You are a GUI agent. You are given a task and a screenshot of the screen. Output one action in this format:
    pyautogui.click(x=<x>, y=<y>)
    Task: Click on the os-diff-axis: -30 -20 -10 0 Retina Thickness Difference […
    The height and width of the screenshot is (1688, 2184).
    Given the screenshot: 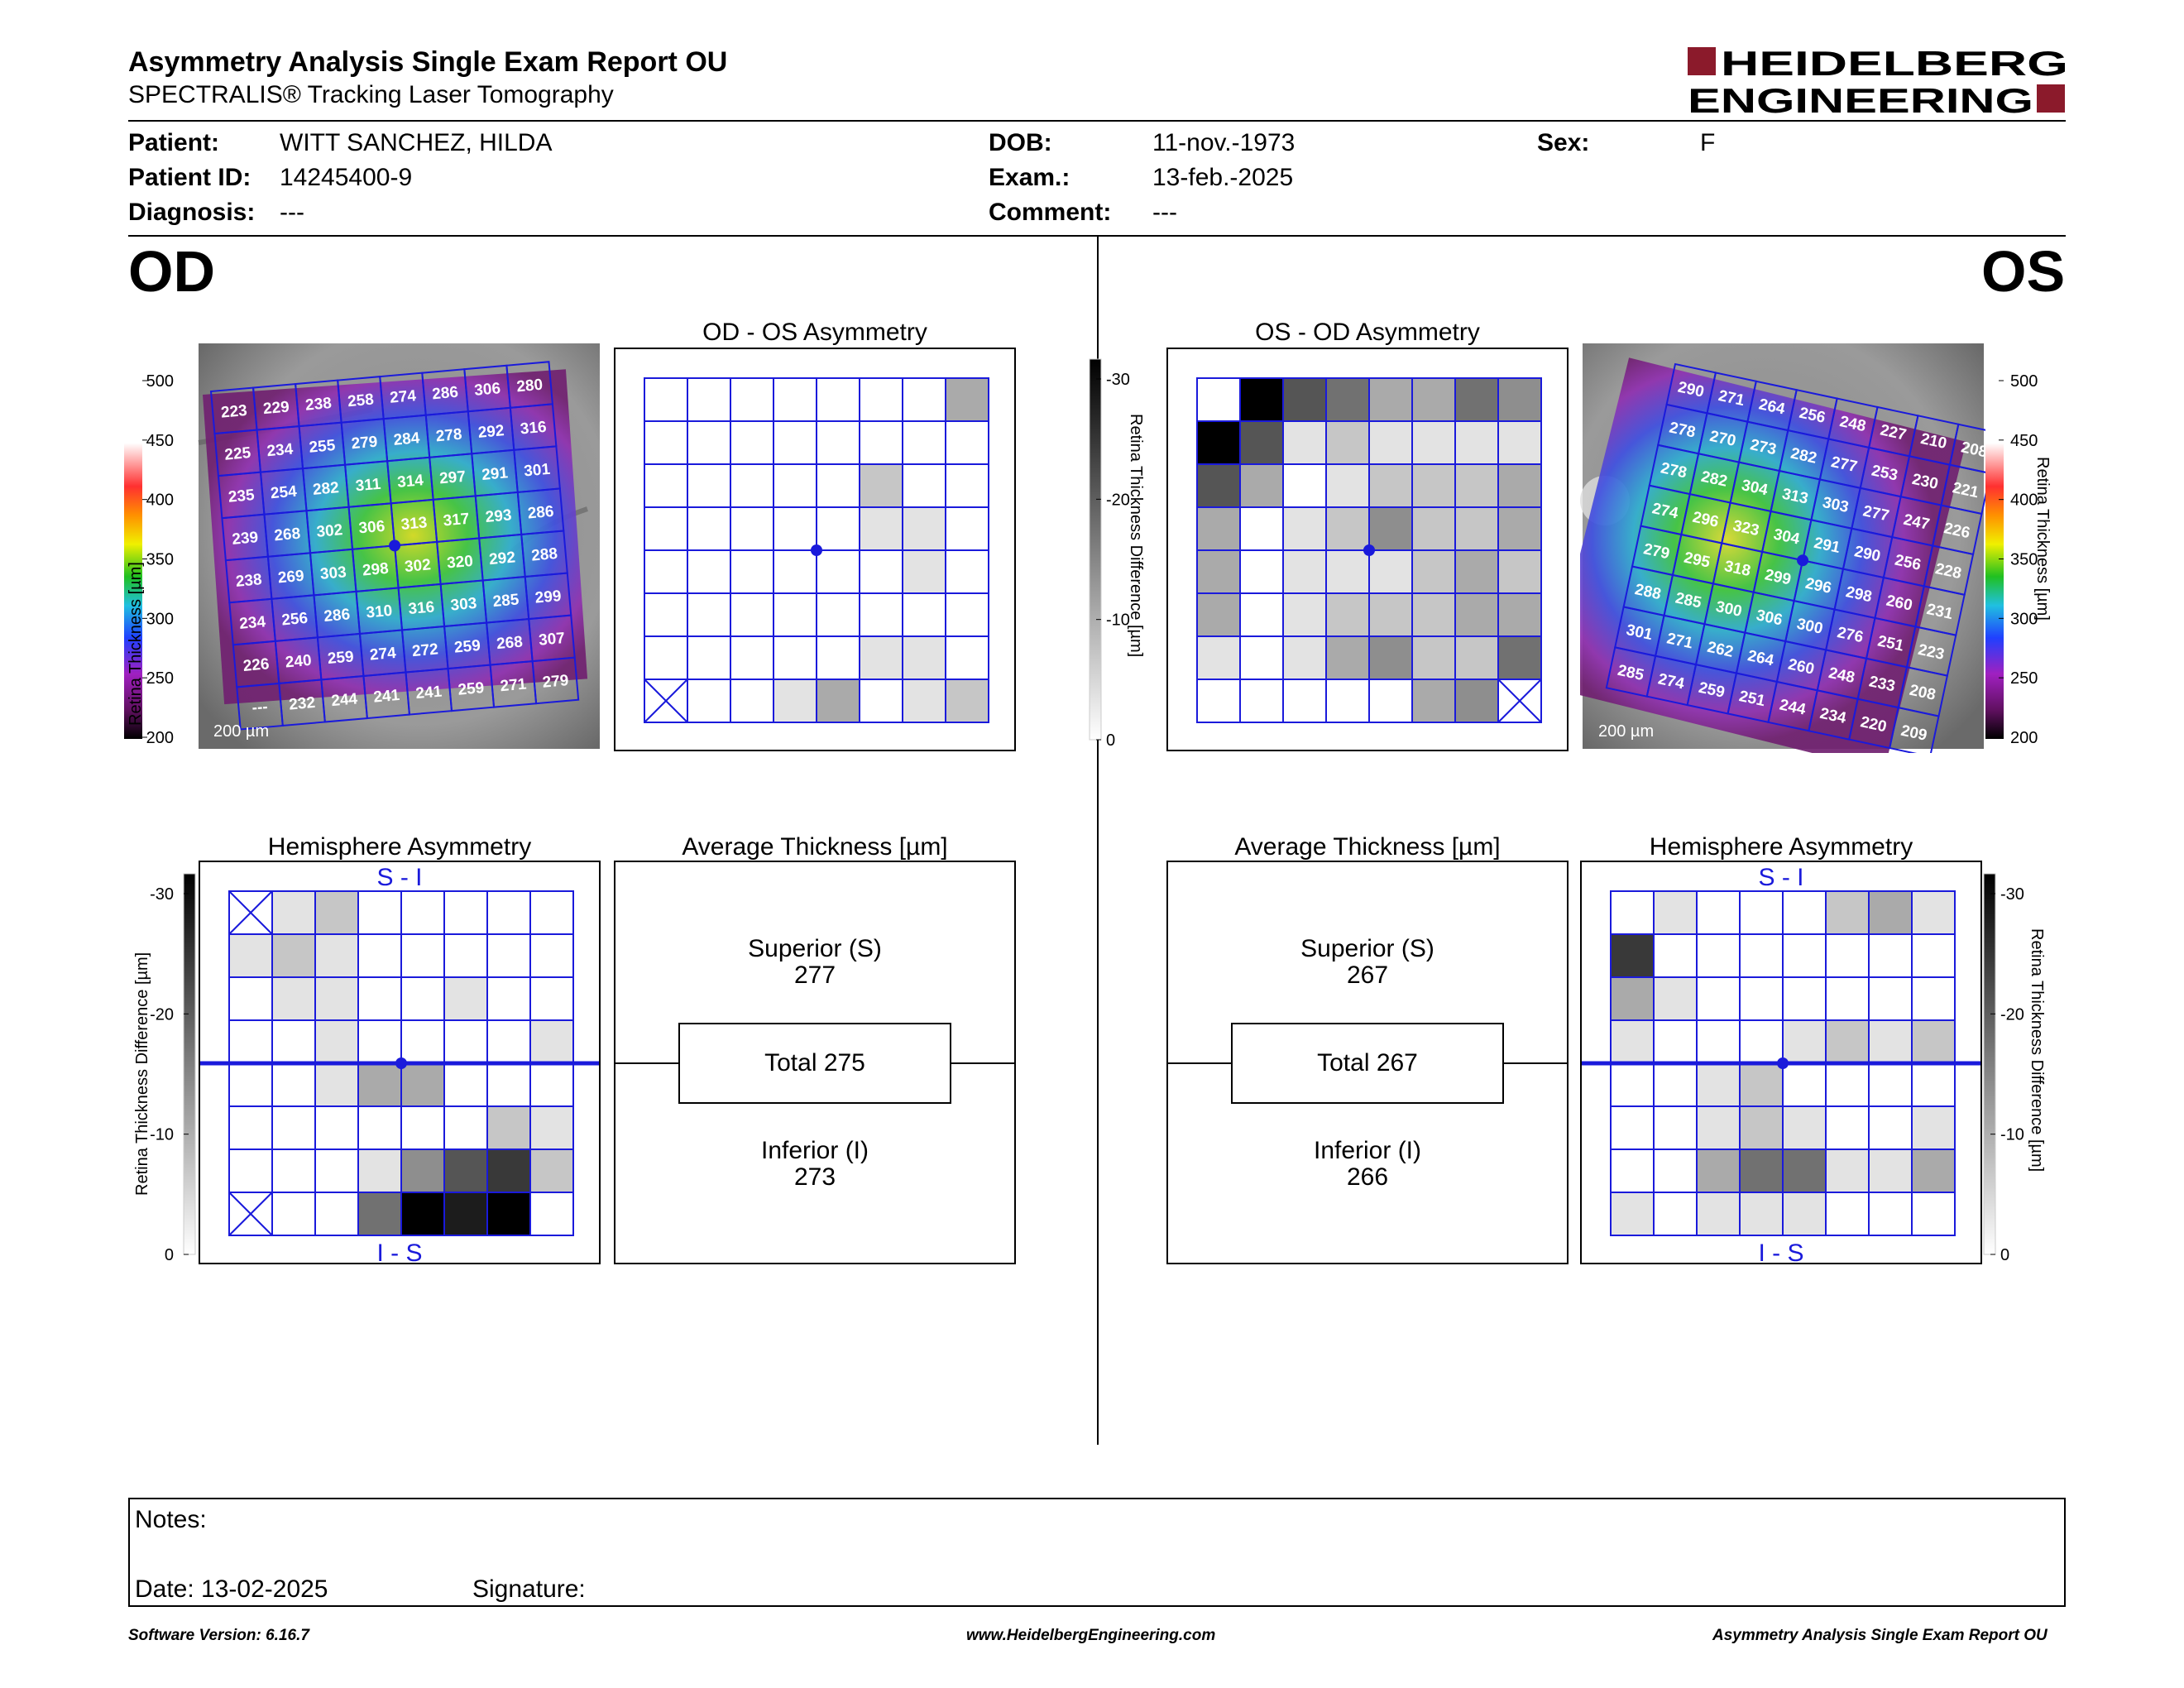 What is the action you would take?
    pyautogui.click(x=2019, y=1067)
    